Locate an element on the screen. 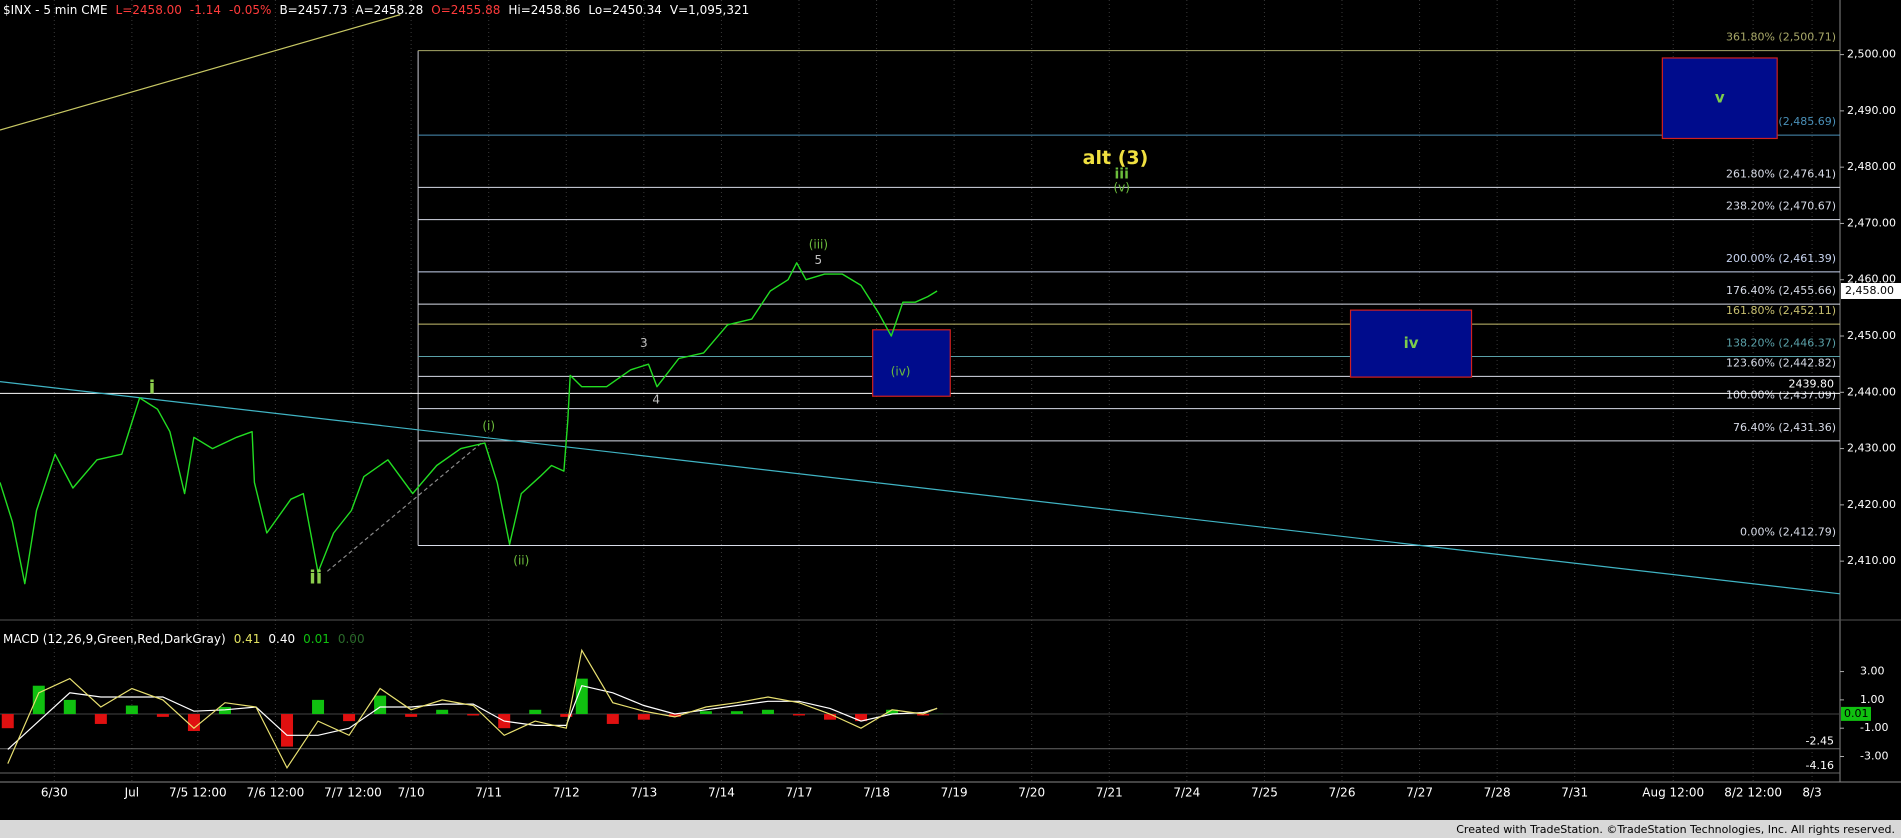  x-tick-label: 8/3 is located at coordinates (1811, 793).